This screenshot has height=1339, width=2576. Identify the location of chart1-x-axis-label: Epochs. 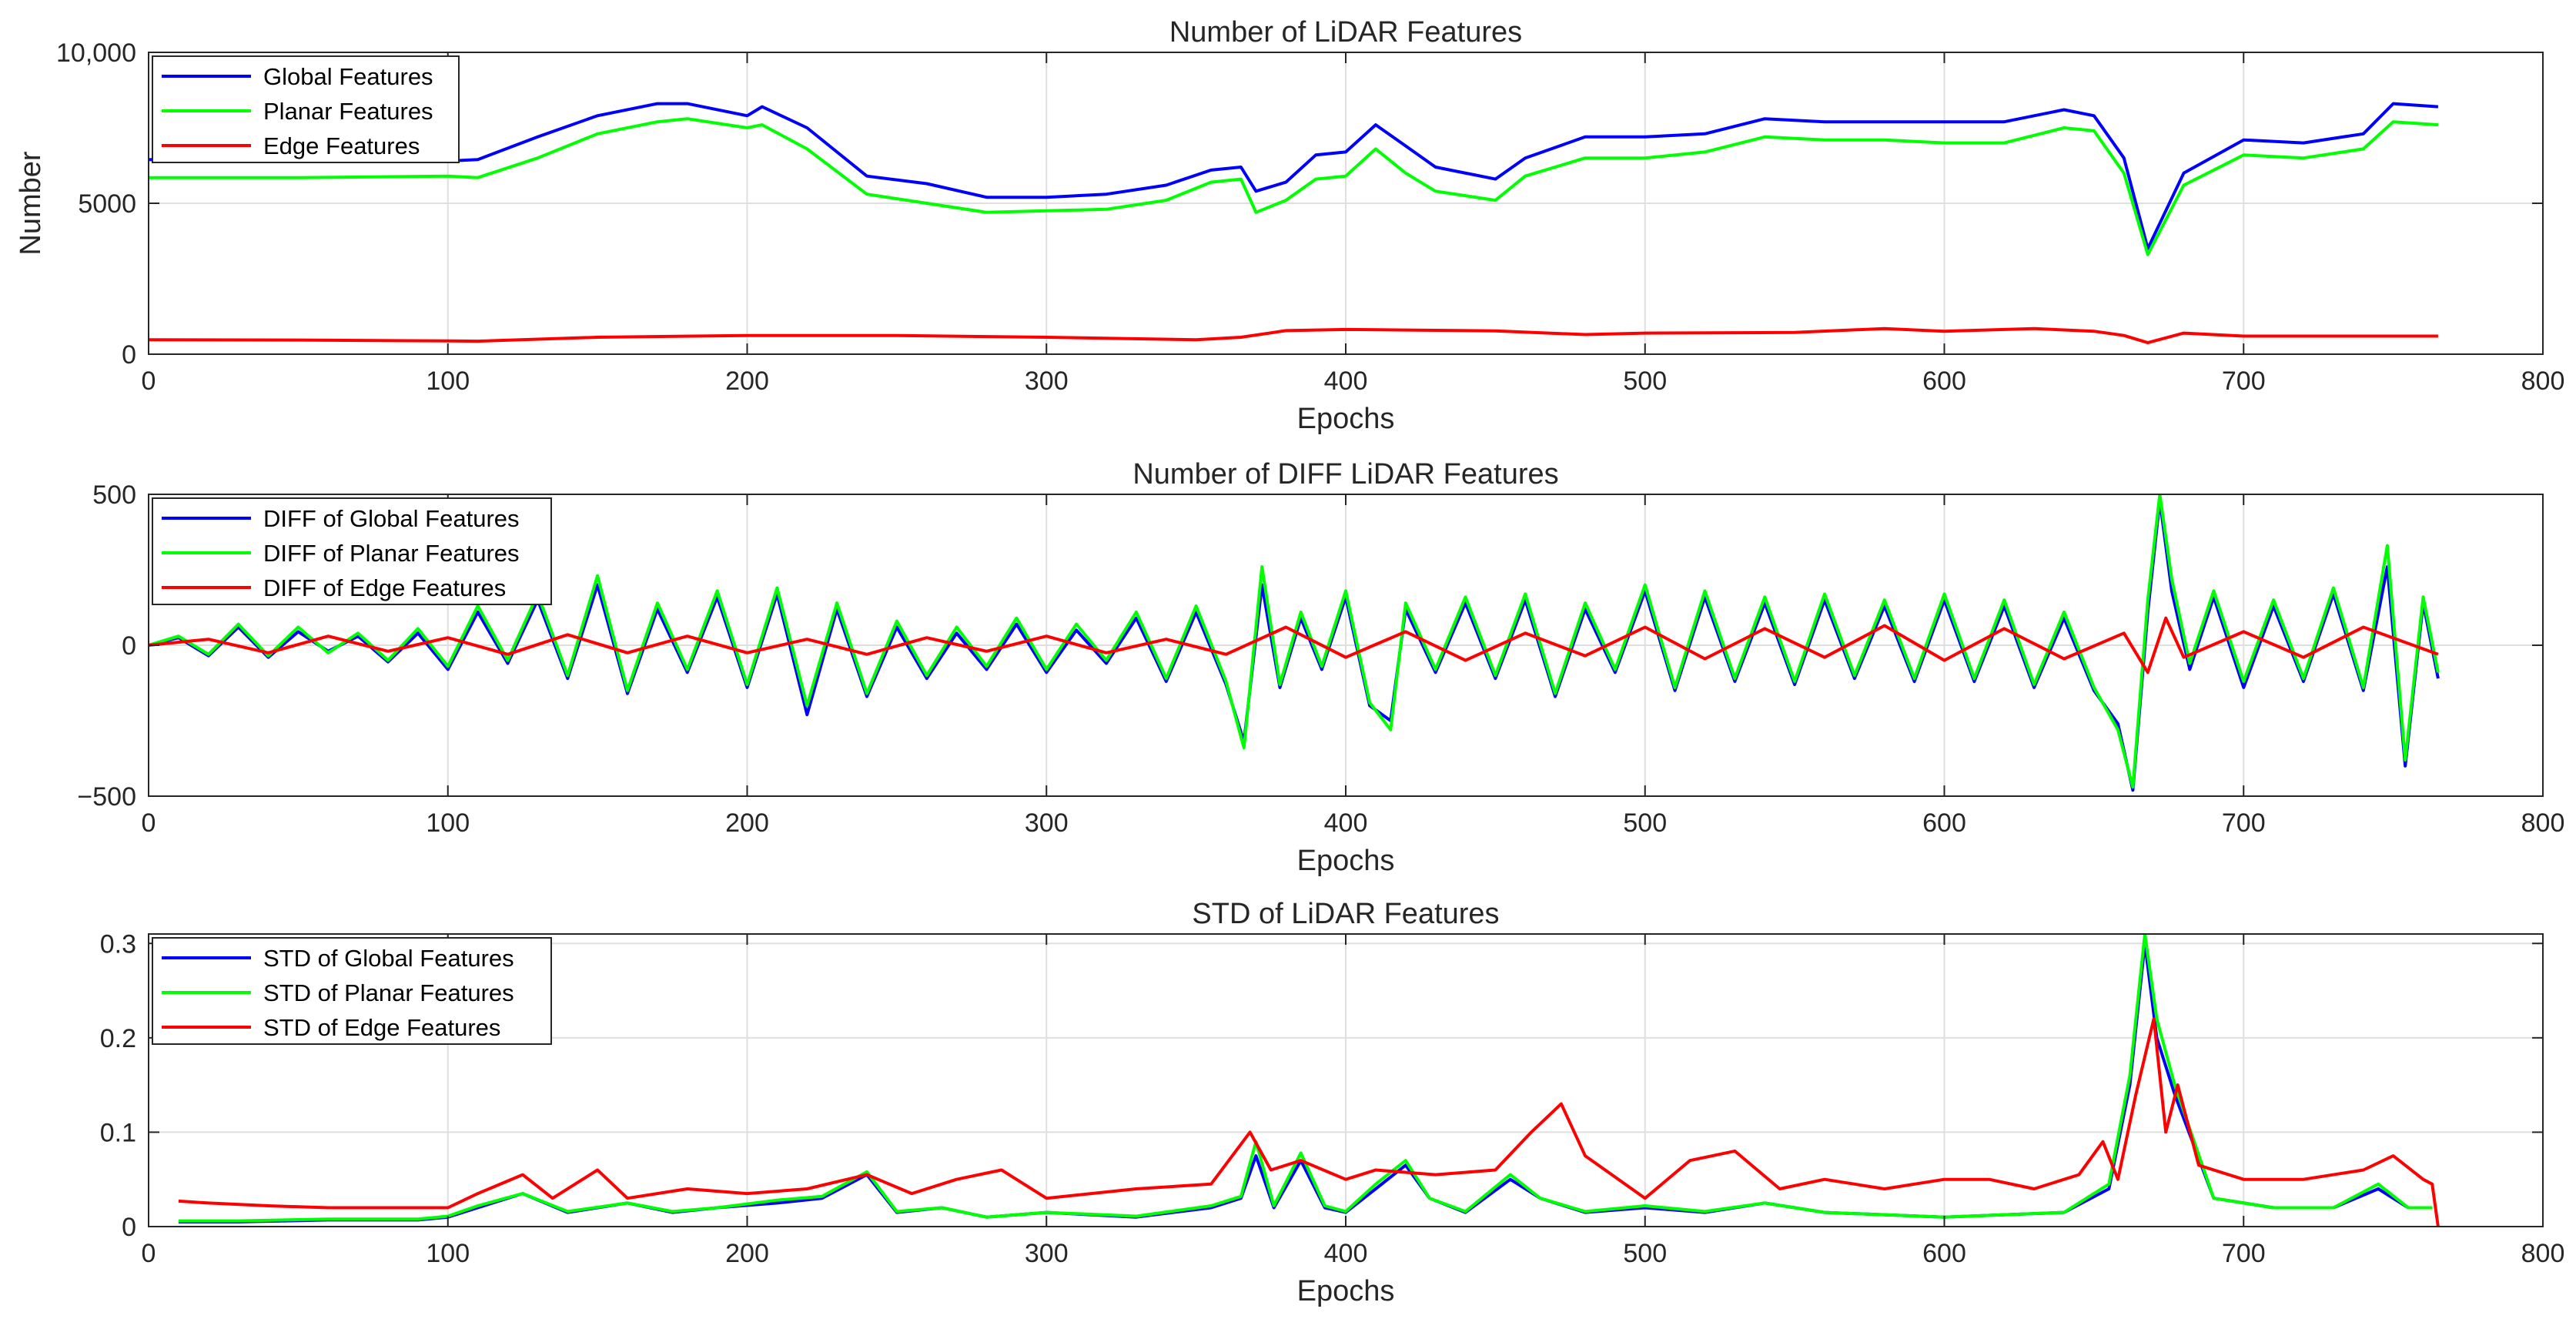
(1346, 419).